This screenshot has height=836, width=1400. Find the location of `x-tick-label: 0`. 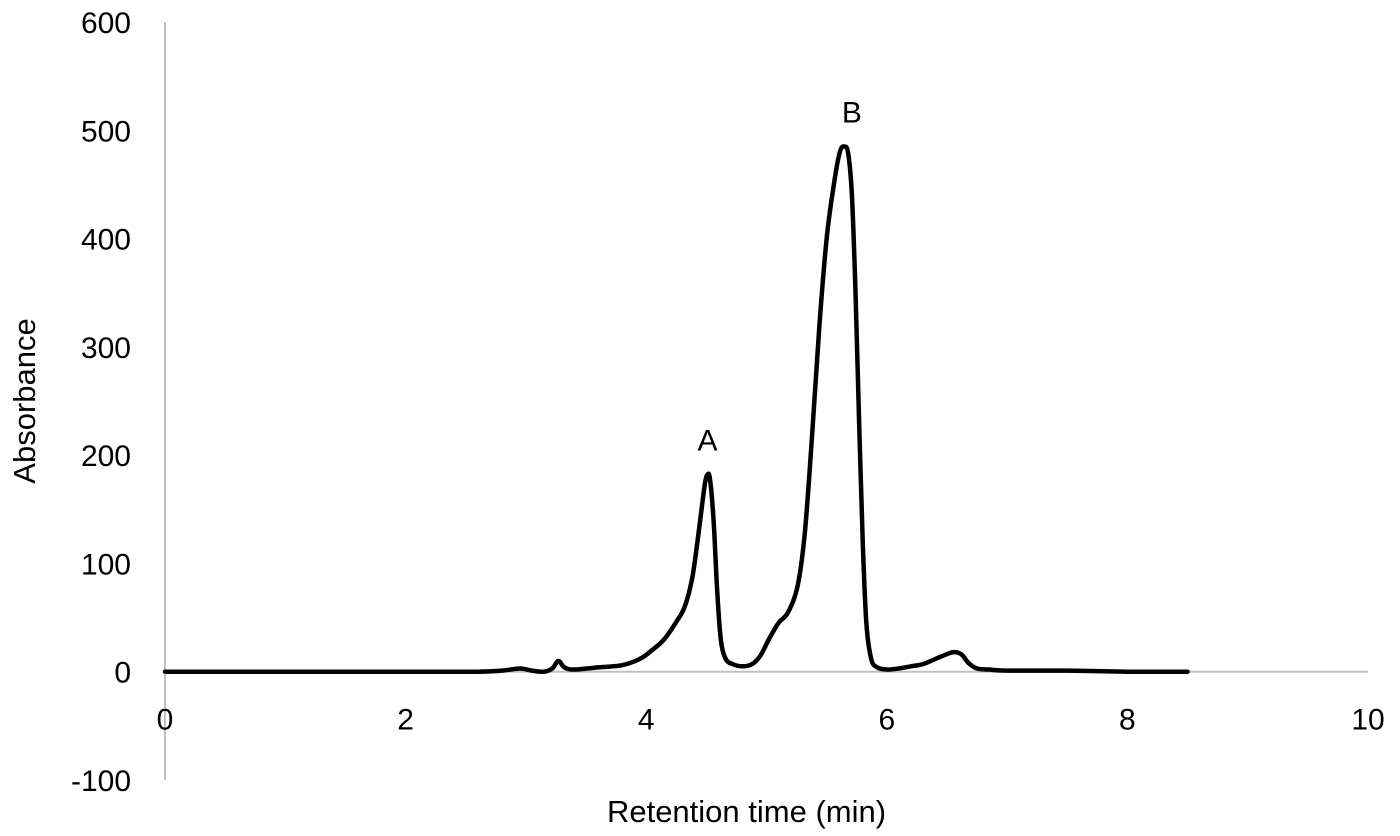

x-tick-label: 0 is located at coordinates (165, 720).